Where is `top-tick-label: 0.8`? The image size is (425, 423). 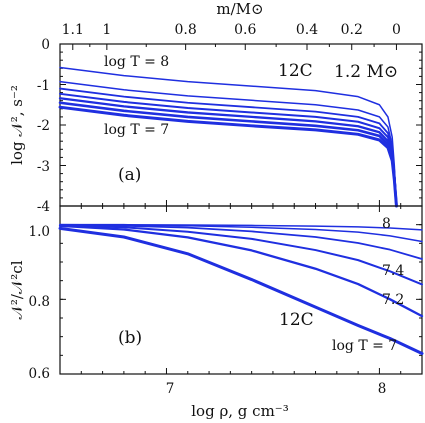 top-tick-label: 0.8 is located at coordinates (186, 30).